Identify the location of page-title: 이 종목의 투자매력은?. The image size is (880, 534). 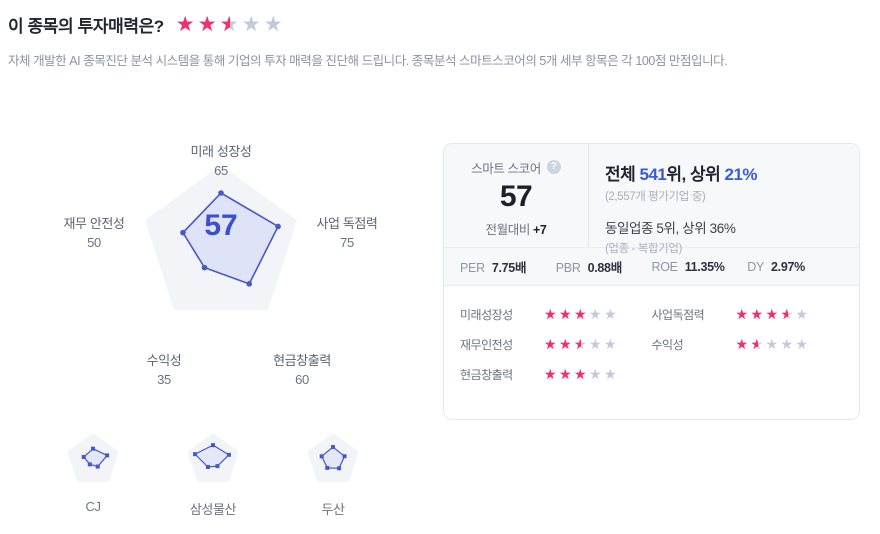
(86, 26).